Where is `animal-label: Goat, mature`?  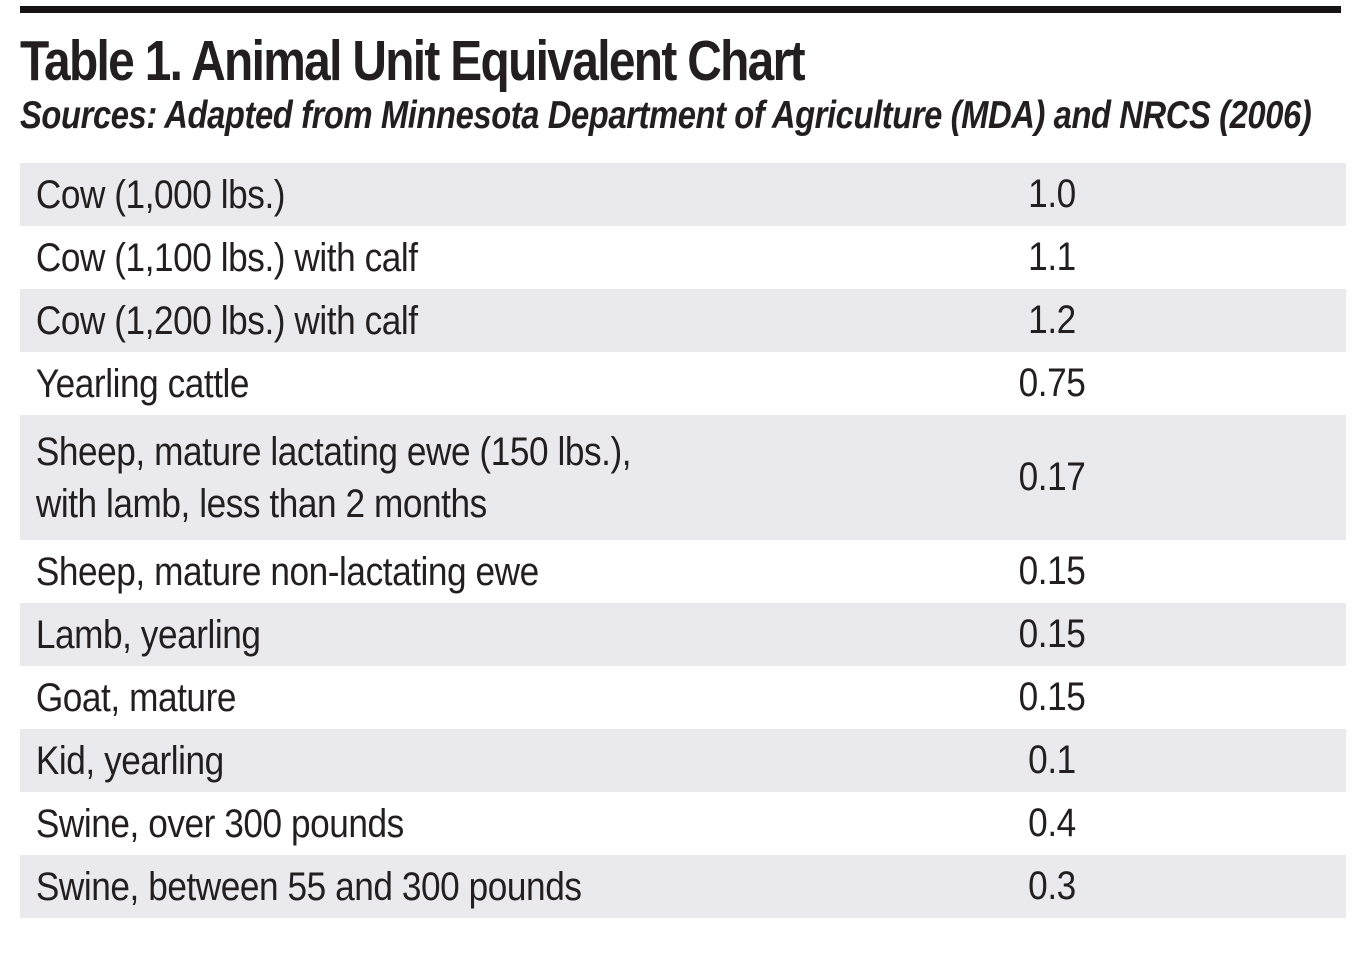
animal-label: Goat, mature is located at coordinates (136, 697).